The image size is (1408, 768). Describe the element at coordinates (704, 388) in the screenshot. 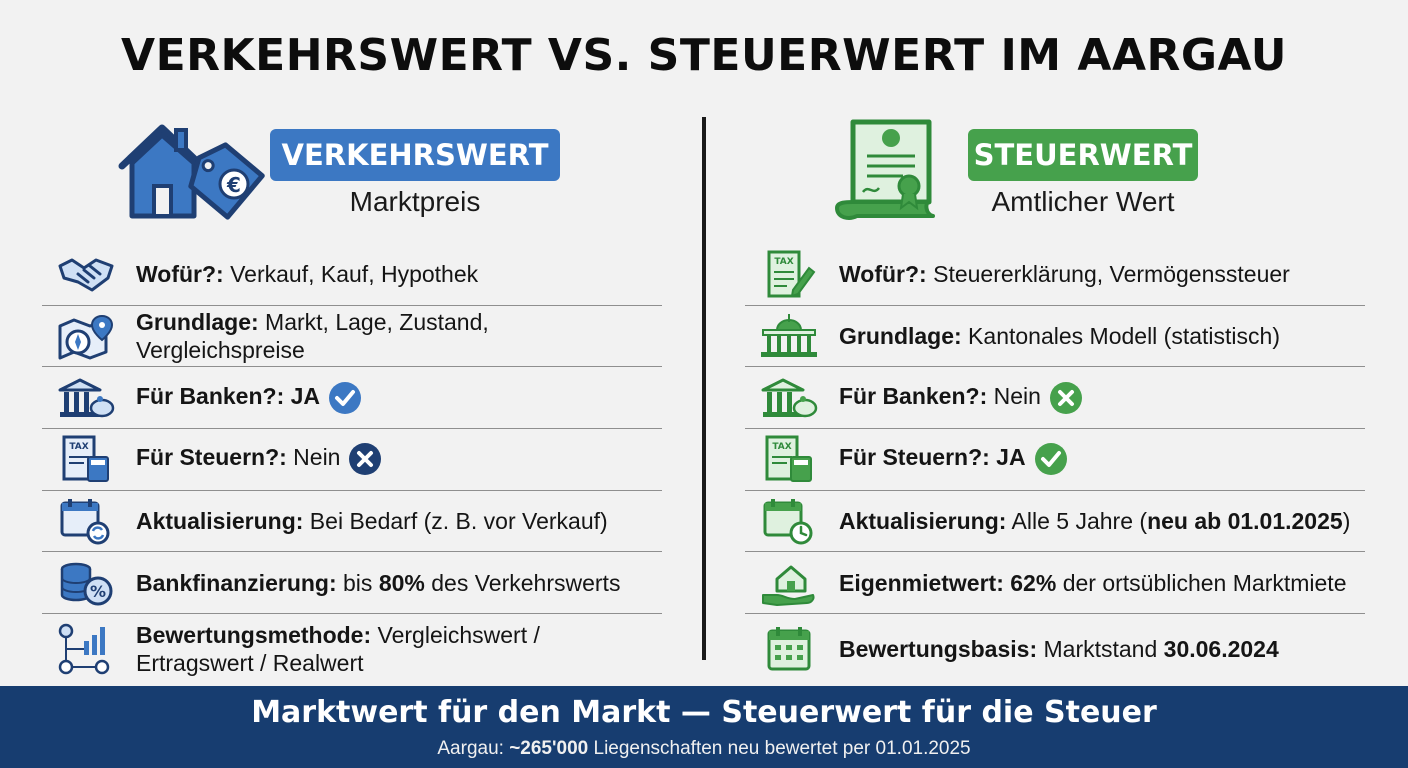

I see `column-divider` at that location.